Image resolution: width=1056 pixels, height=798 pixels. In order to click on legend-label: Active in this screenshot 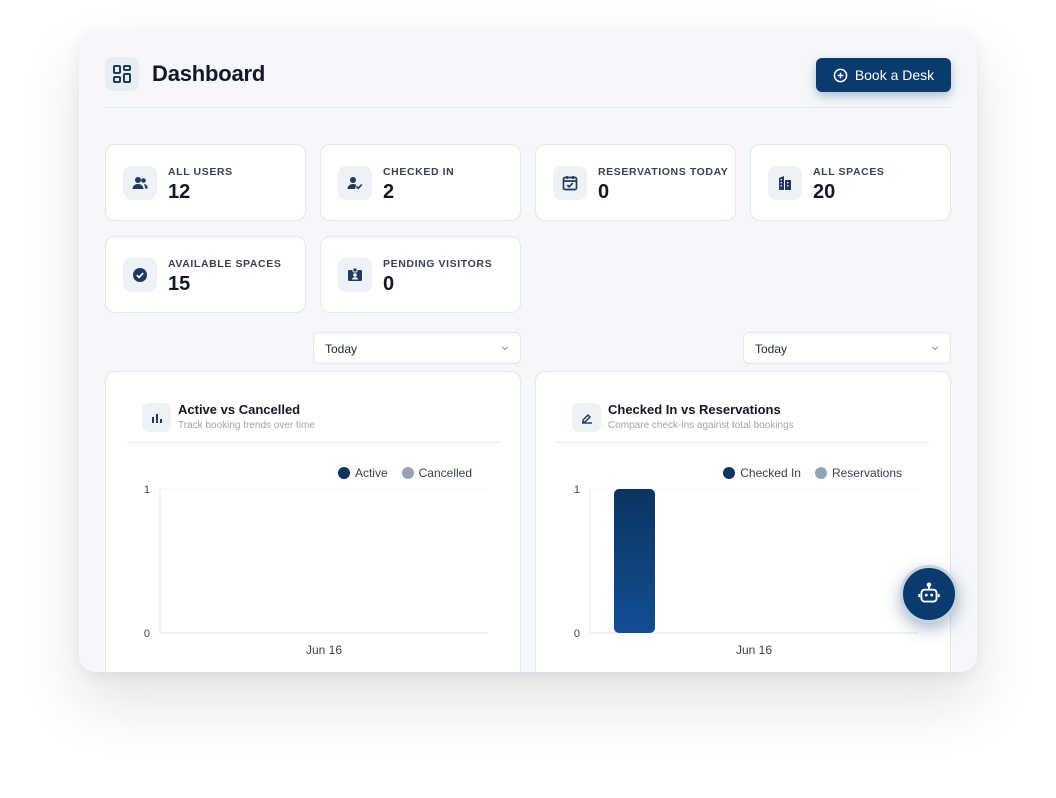, I will do `click(371, 473)`.